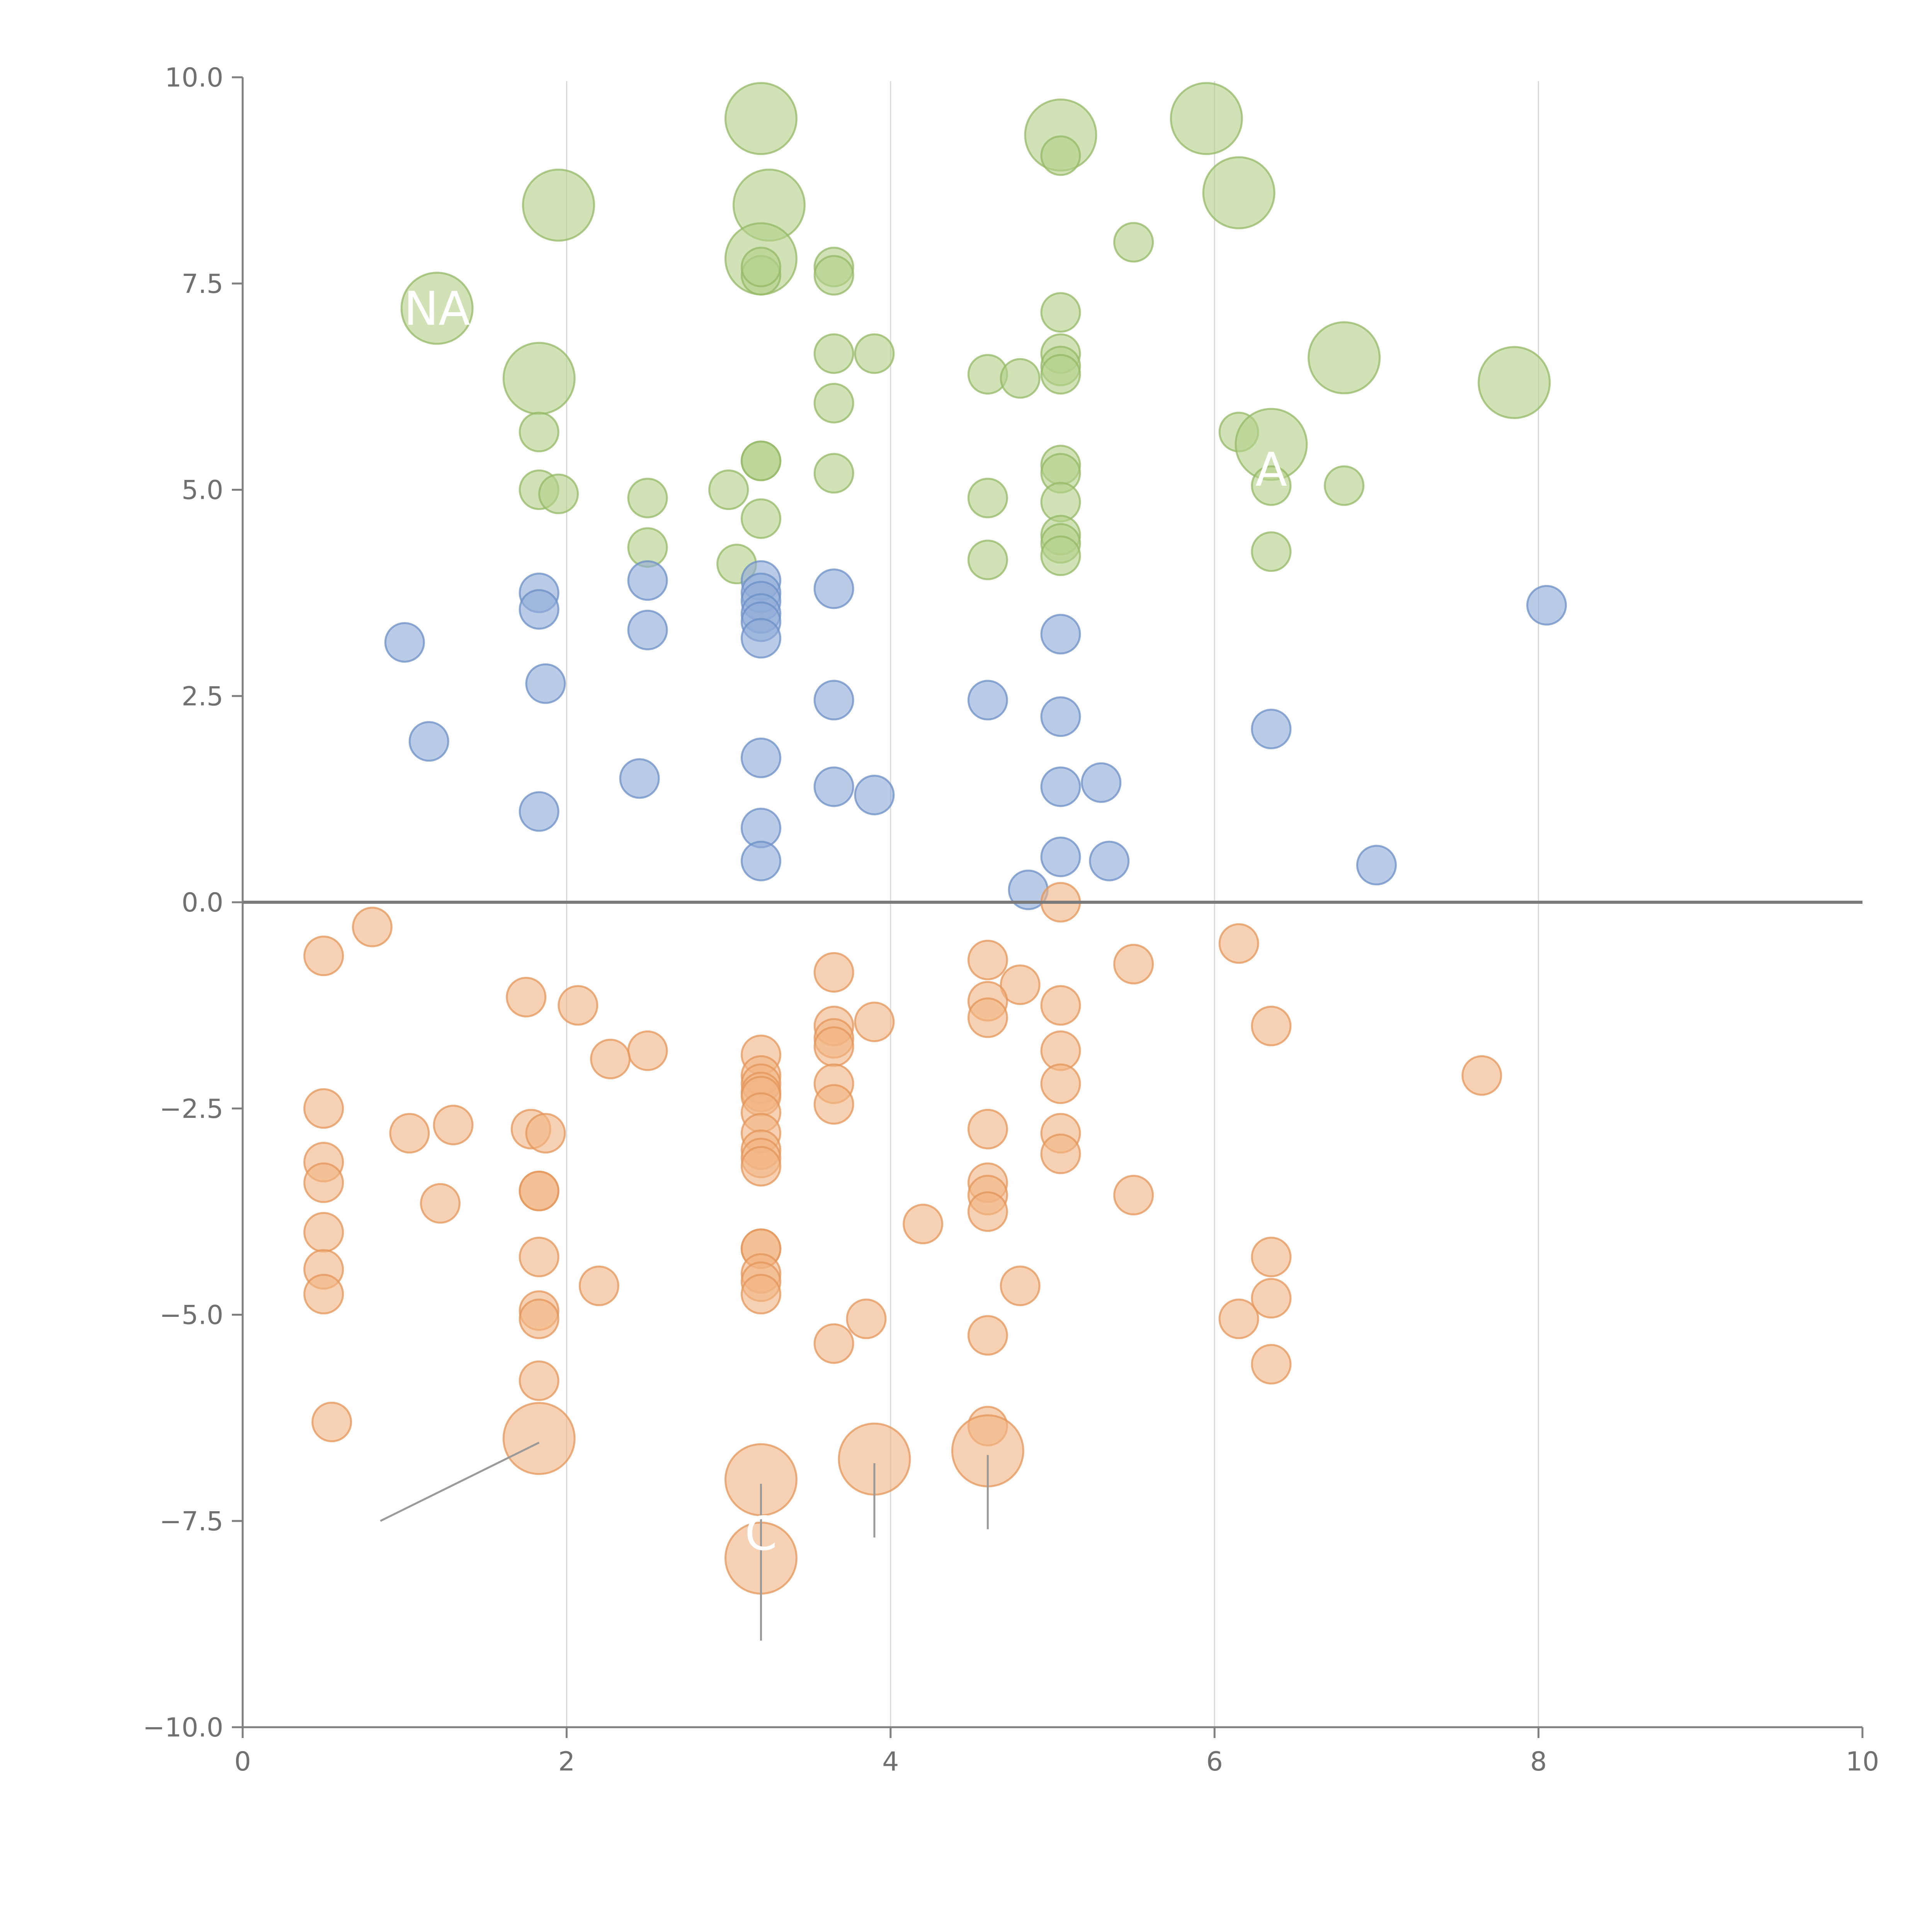  What do you see at coordinates (202, 903) in the screenshot?
I see `y-tick-label: 0.0` at bounding box center [202, 903].